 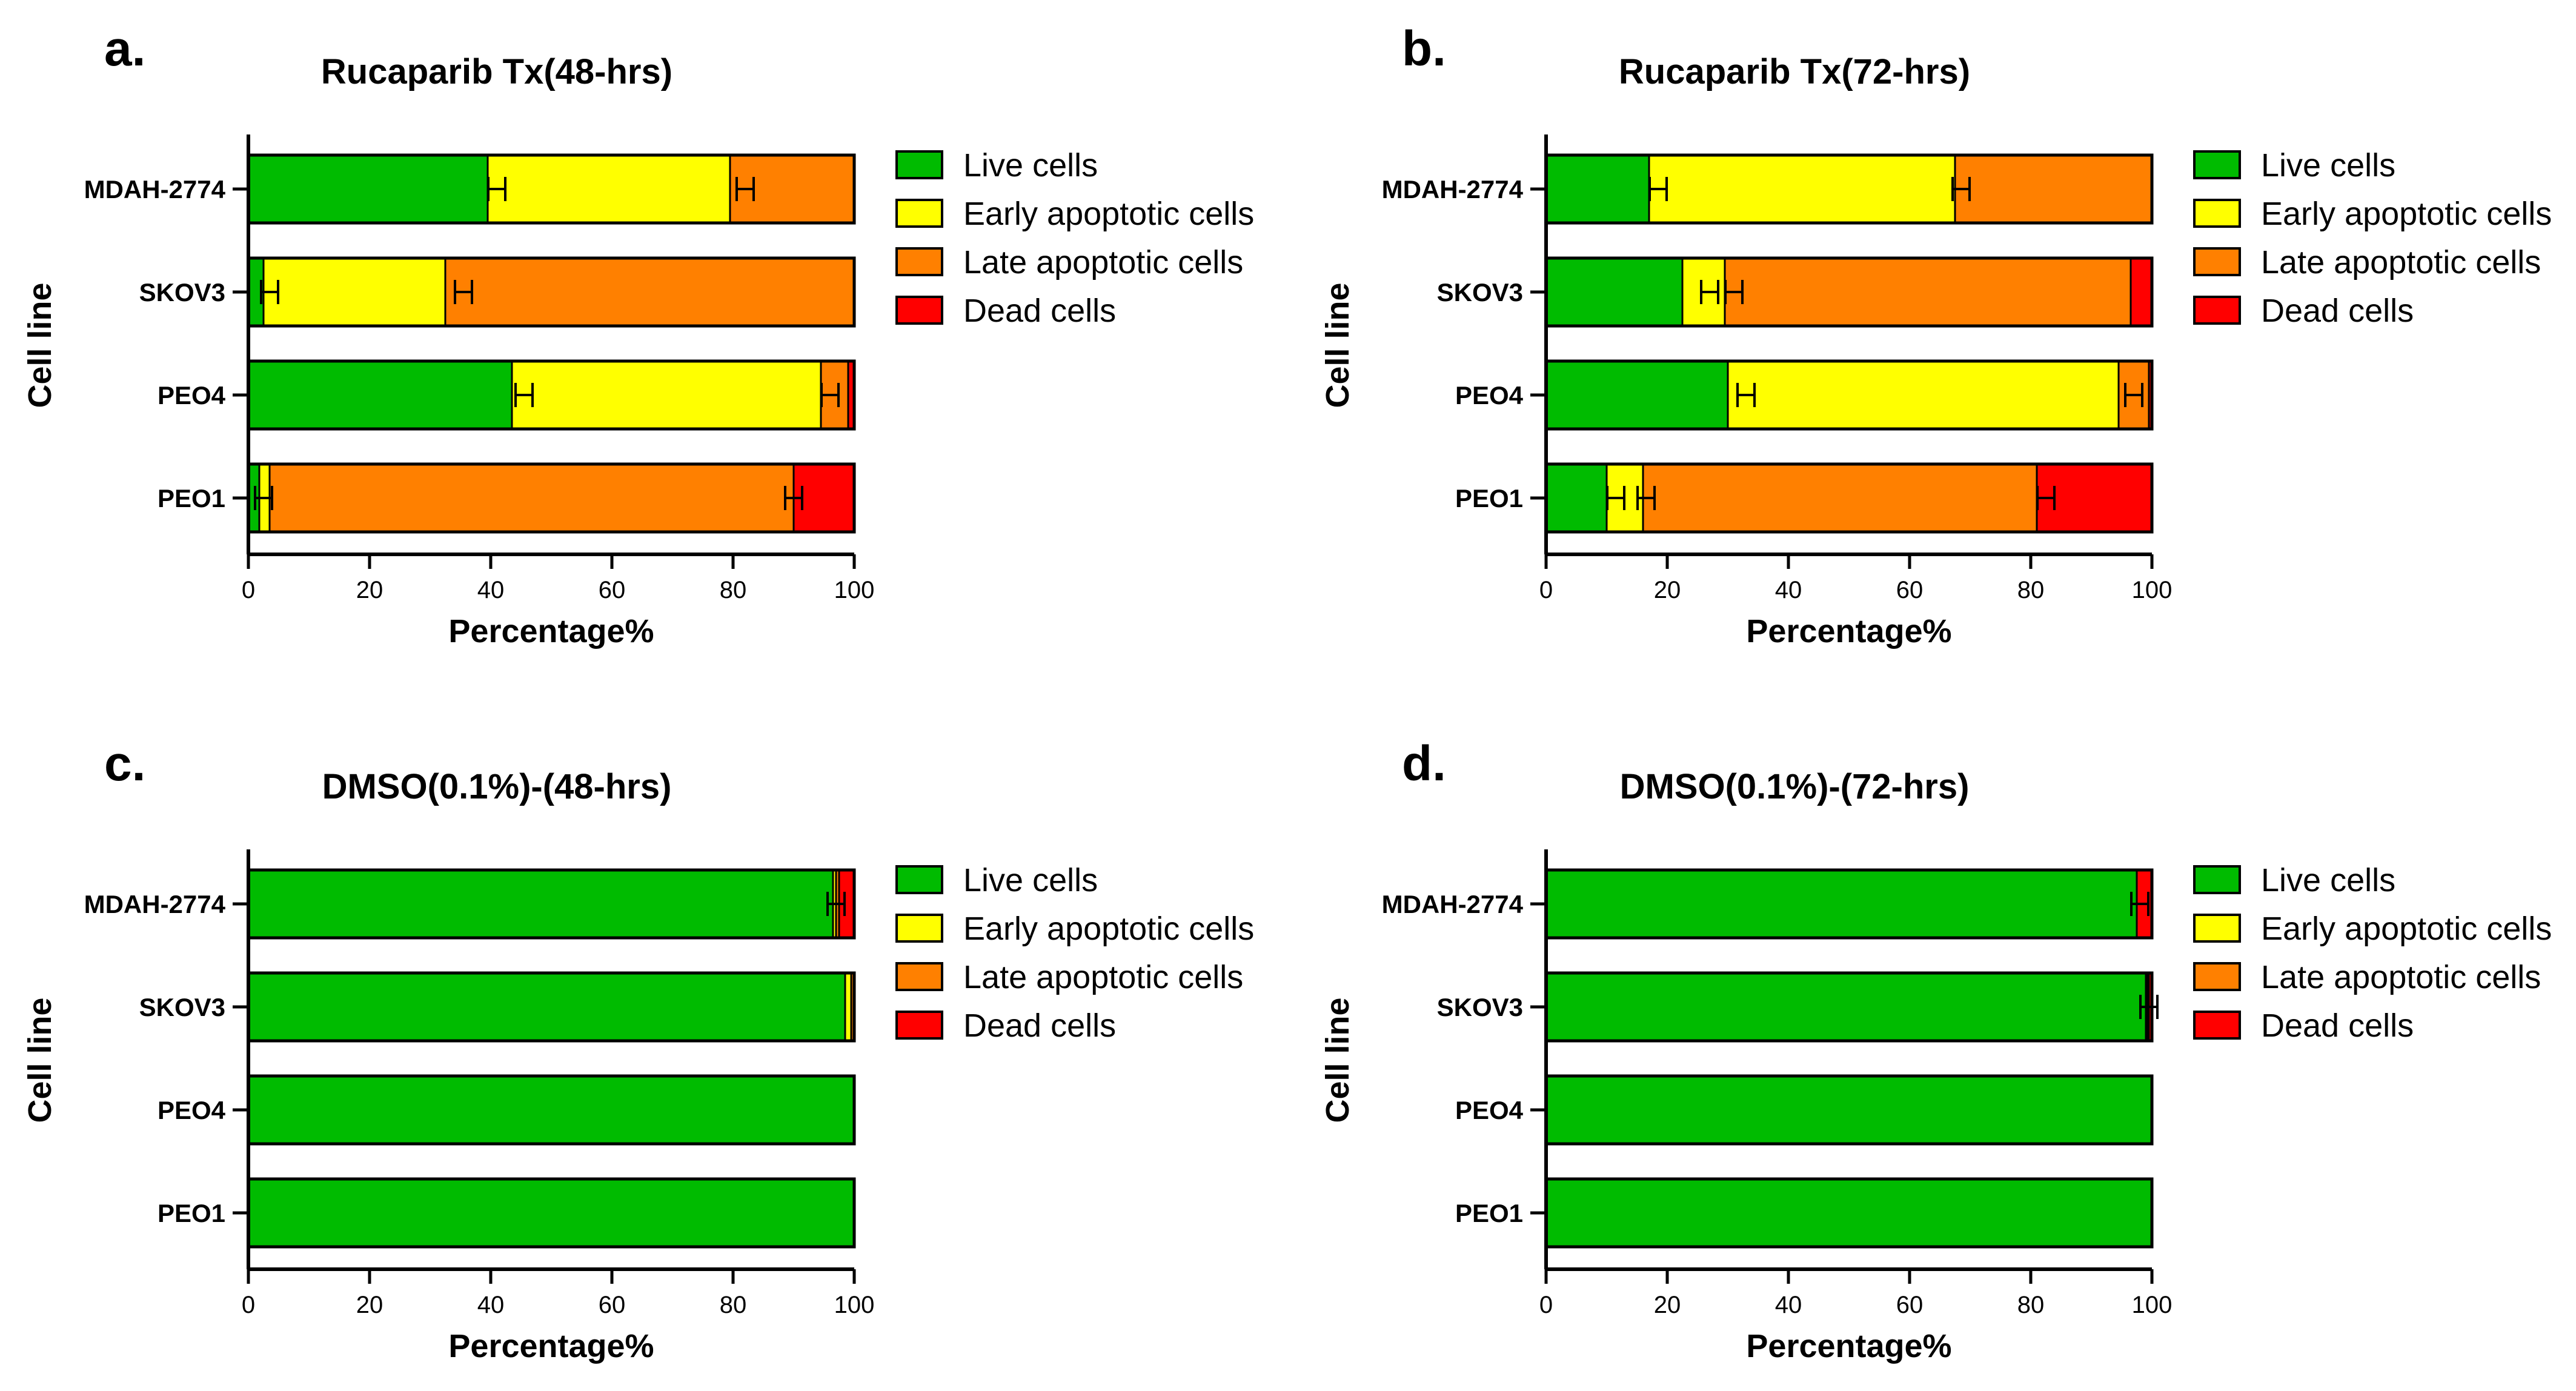 I want to click on bar-row-skov3, so click(x=551, y=1007).